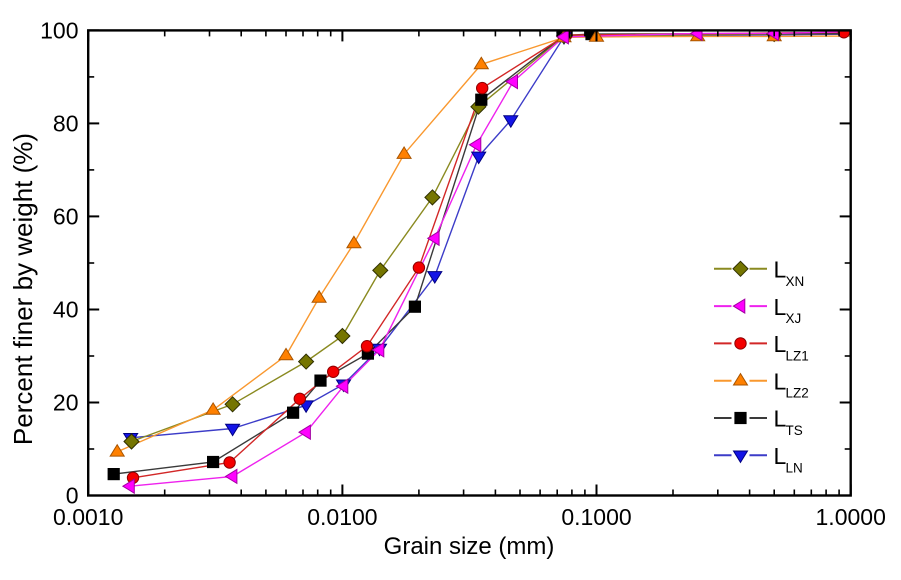 This screenshot has width=901, height=580. What do you see at coordinates (59, 30) in the screenshot?
I see `svg-text: 100` at bounding box center [59, 30].